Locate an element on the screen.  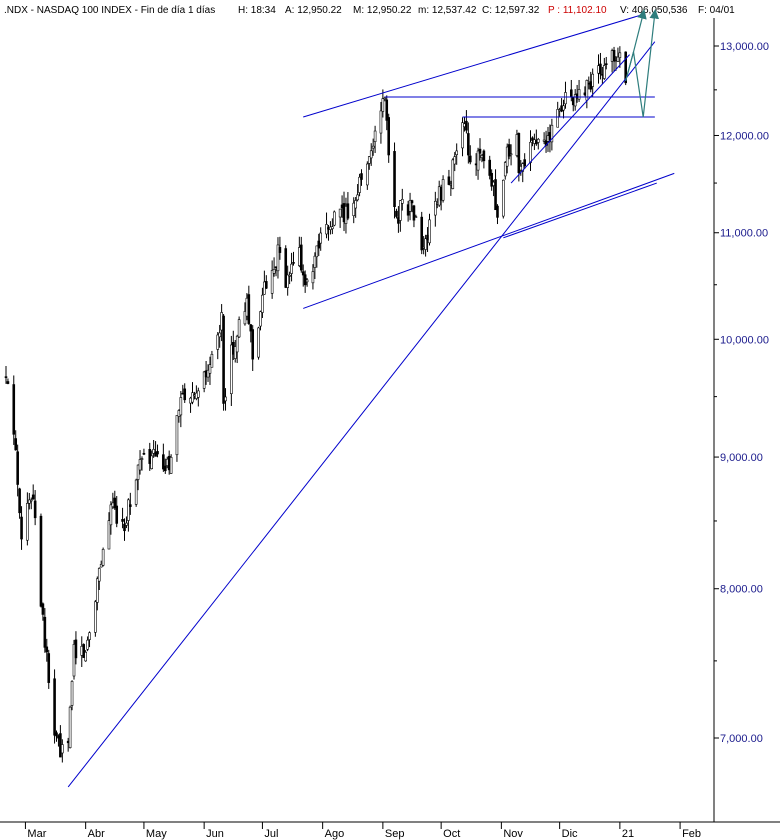
header-a: A: 12,950.22 is located at coordinates (313, 10).